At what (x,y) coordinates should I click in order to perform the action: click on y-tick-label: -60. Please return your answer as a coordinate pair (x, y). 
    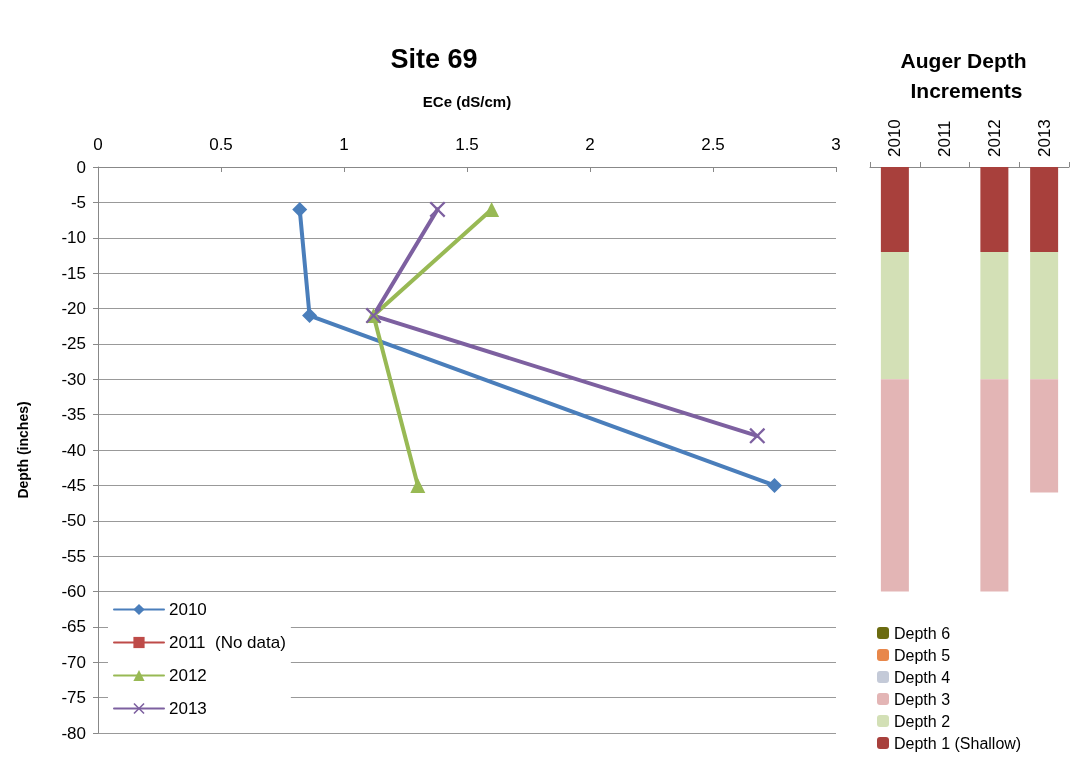
    Looking at the image, I should click on (73, 591).